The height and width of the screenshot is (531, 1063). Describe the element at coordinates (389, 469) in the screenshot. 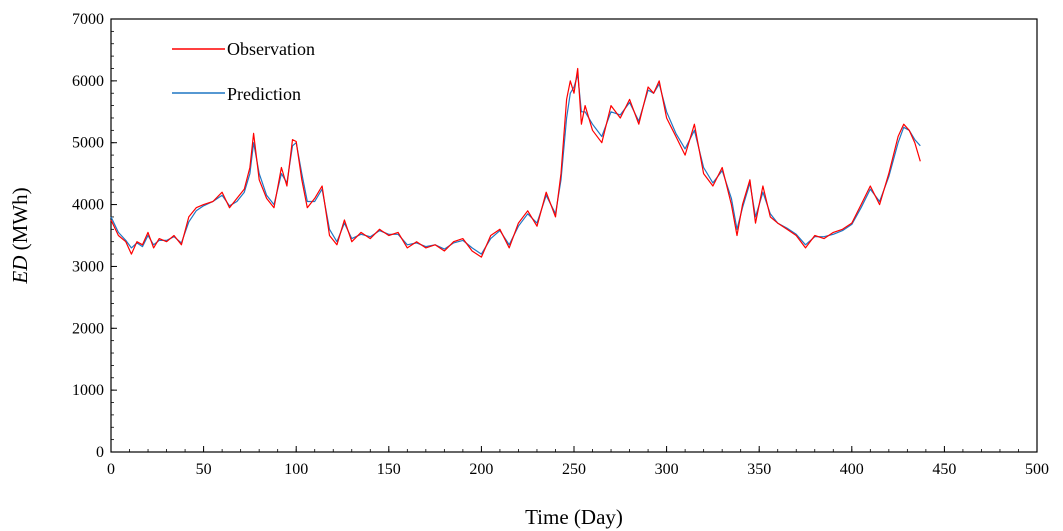

I see `x-tick-label: 150` at that location.